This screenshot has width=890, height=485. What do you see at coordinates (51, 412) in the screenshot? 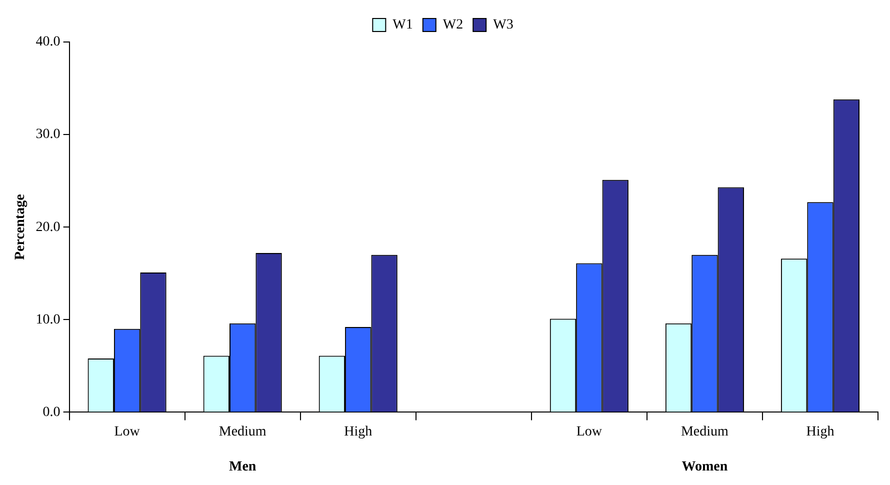
I see `y-tick-label: 0.0` at bounding box center [51, 412].